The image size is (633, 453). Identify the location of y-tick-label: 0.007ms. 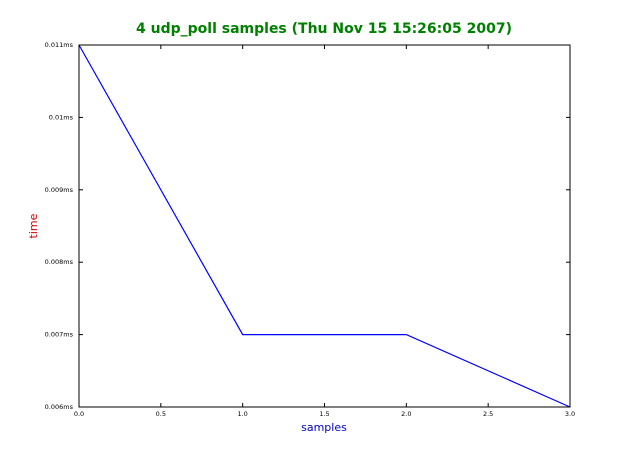
(59, 335).